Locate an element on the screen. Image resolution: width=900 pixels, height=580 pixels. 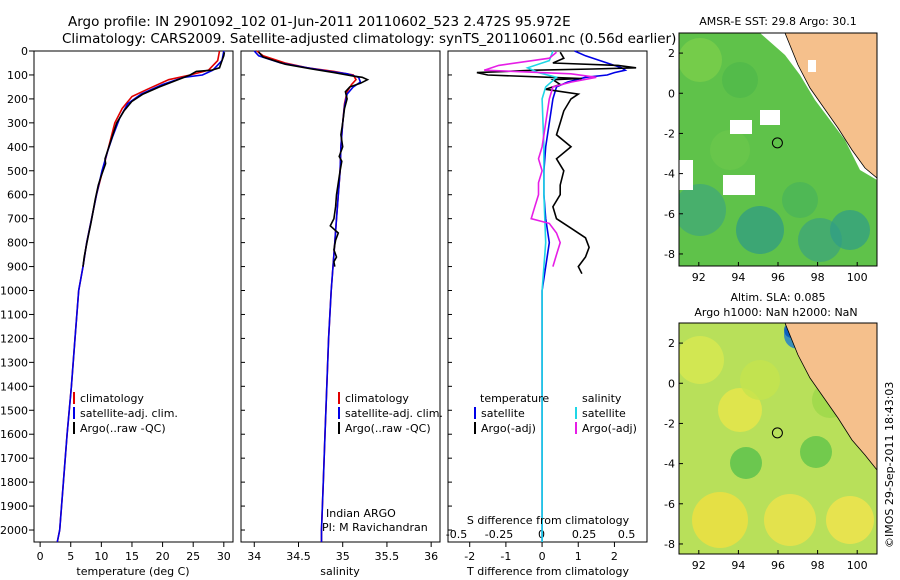
series-line-climatology is located at coordinates (306, 296).